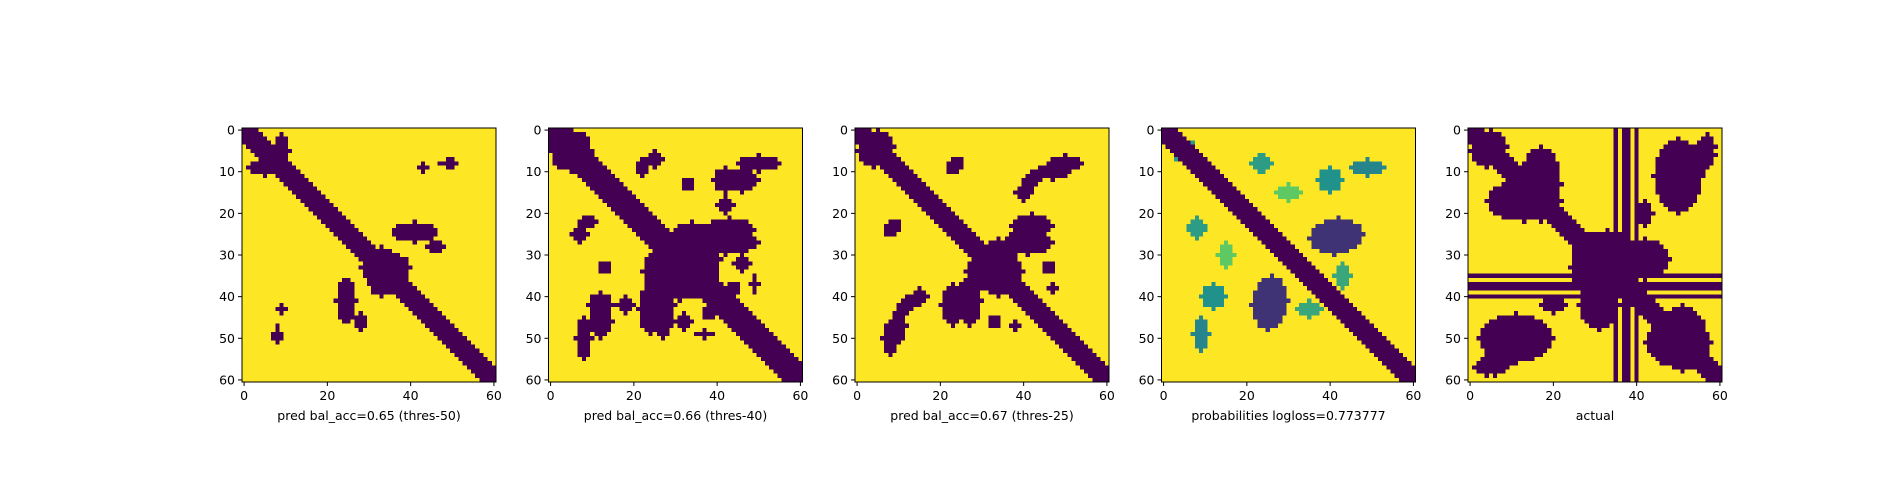 The height and width of the screenshot is (500, 1900). I want to click on x-tick-label: 60, so click(800, 395).